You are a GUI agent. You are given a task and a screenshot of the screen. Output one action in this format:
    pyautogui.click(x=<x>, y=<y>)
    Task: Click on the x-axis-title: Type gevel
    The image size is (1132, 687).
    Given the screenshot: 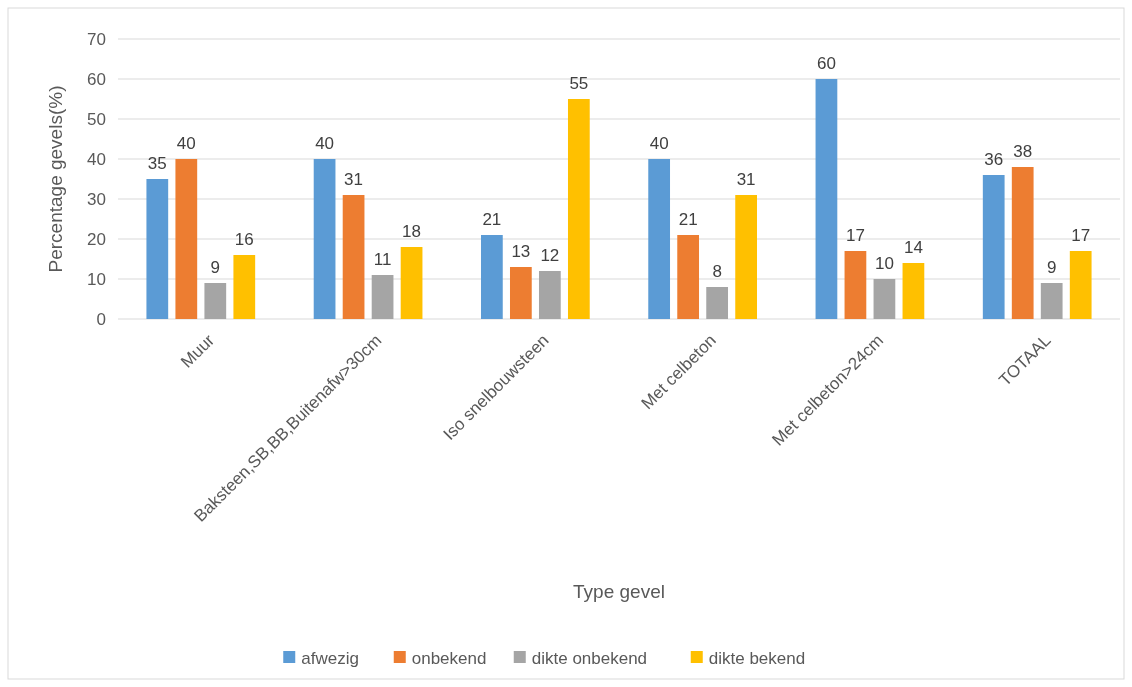 What is the action you would take?
    pyautogui.click(x=619, y=591)
    